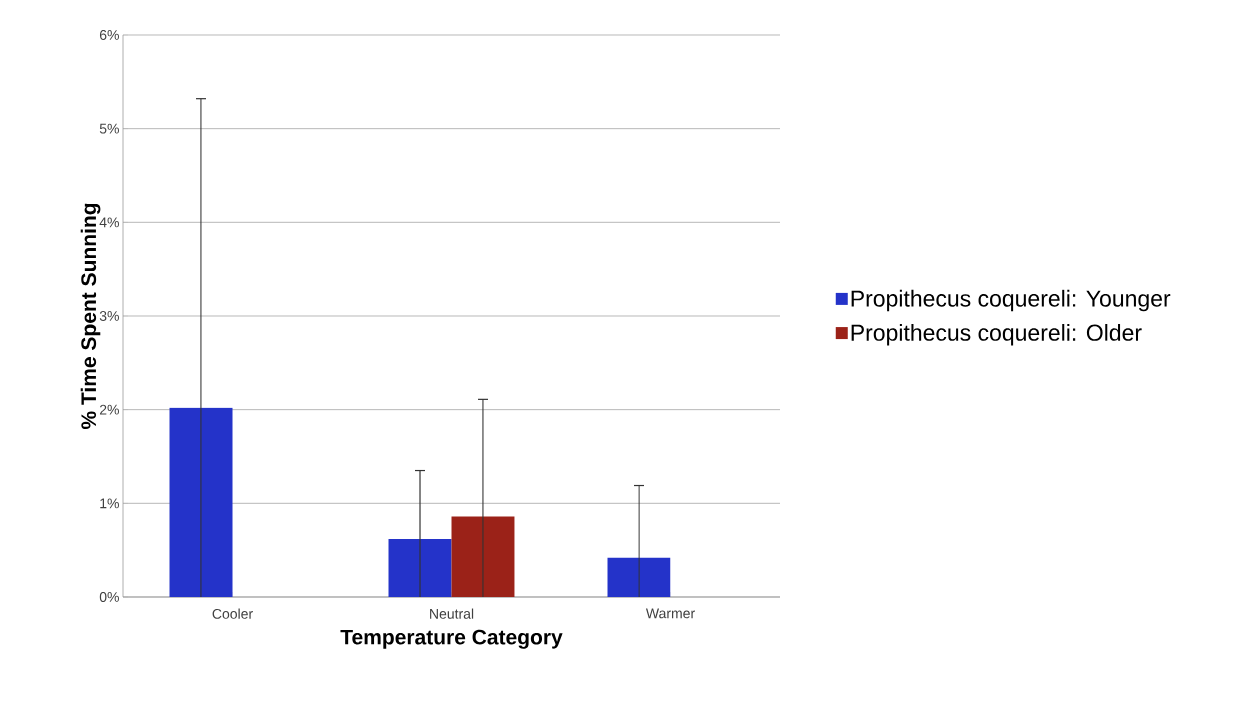  I want to click on x-axis-title: Temperature Category, so click(451, 639).